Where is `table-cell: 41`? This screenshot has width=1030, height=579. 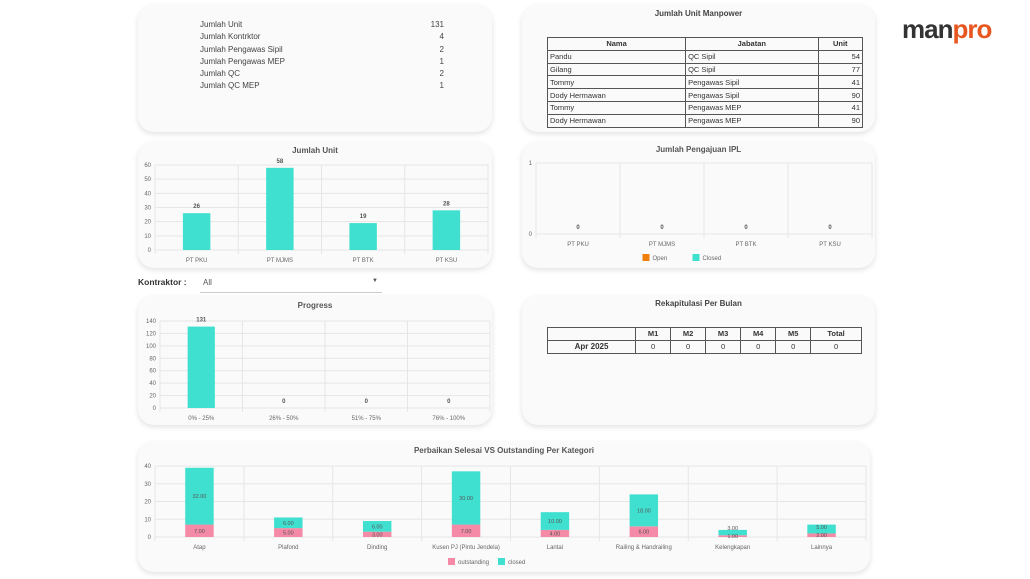 table-cell: 41 is located at coordinates (840, 107).